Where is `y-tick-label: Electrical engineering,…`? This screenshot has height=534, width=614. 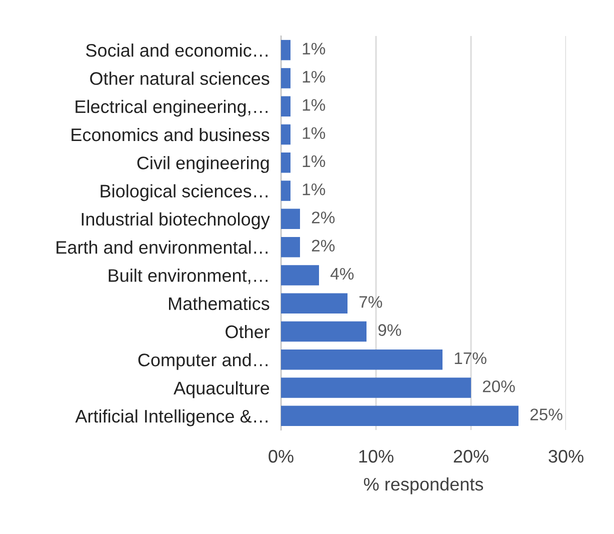 y-tick-label: Electrical engineering,… is located at coordinates (172, 108).